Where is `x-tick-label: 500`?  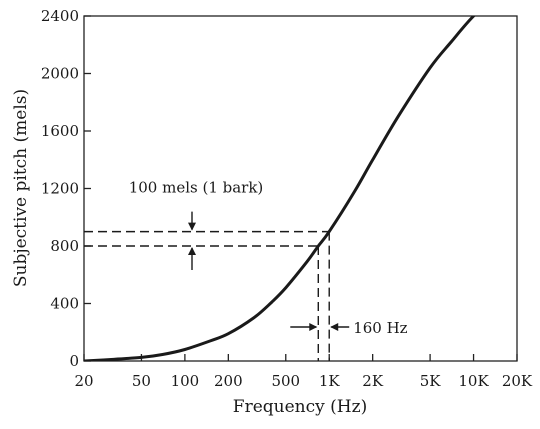 x-tick-label: 500 is located at coordinates (285, 381).